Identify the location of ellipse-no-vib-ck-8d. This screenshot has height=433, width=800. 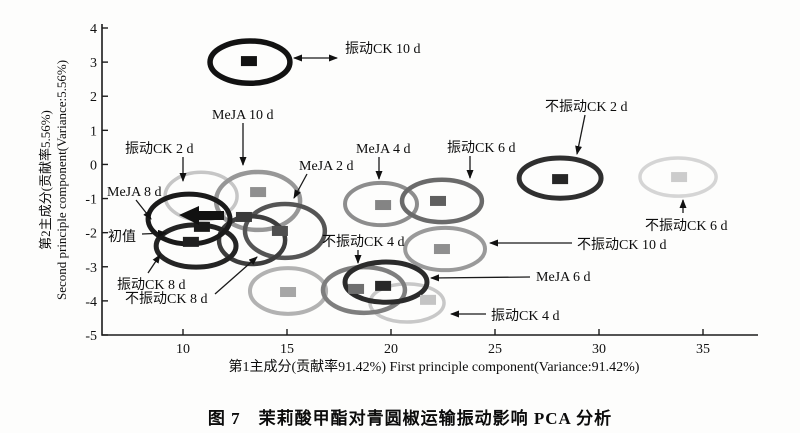
(288, 291).